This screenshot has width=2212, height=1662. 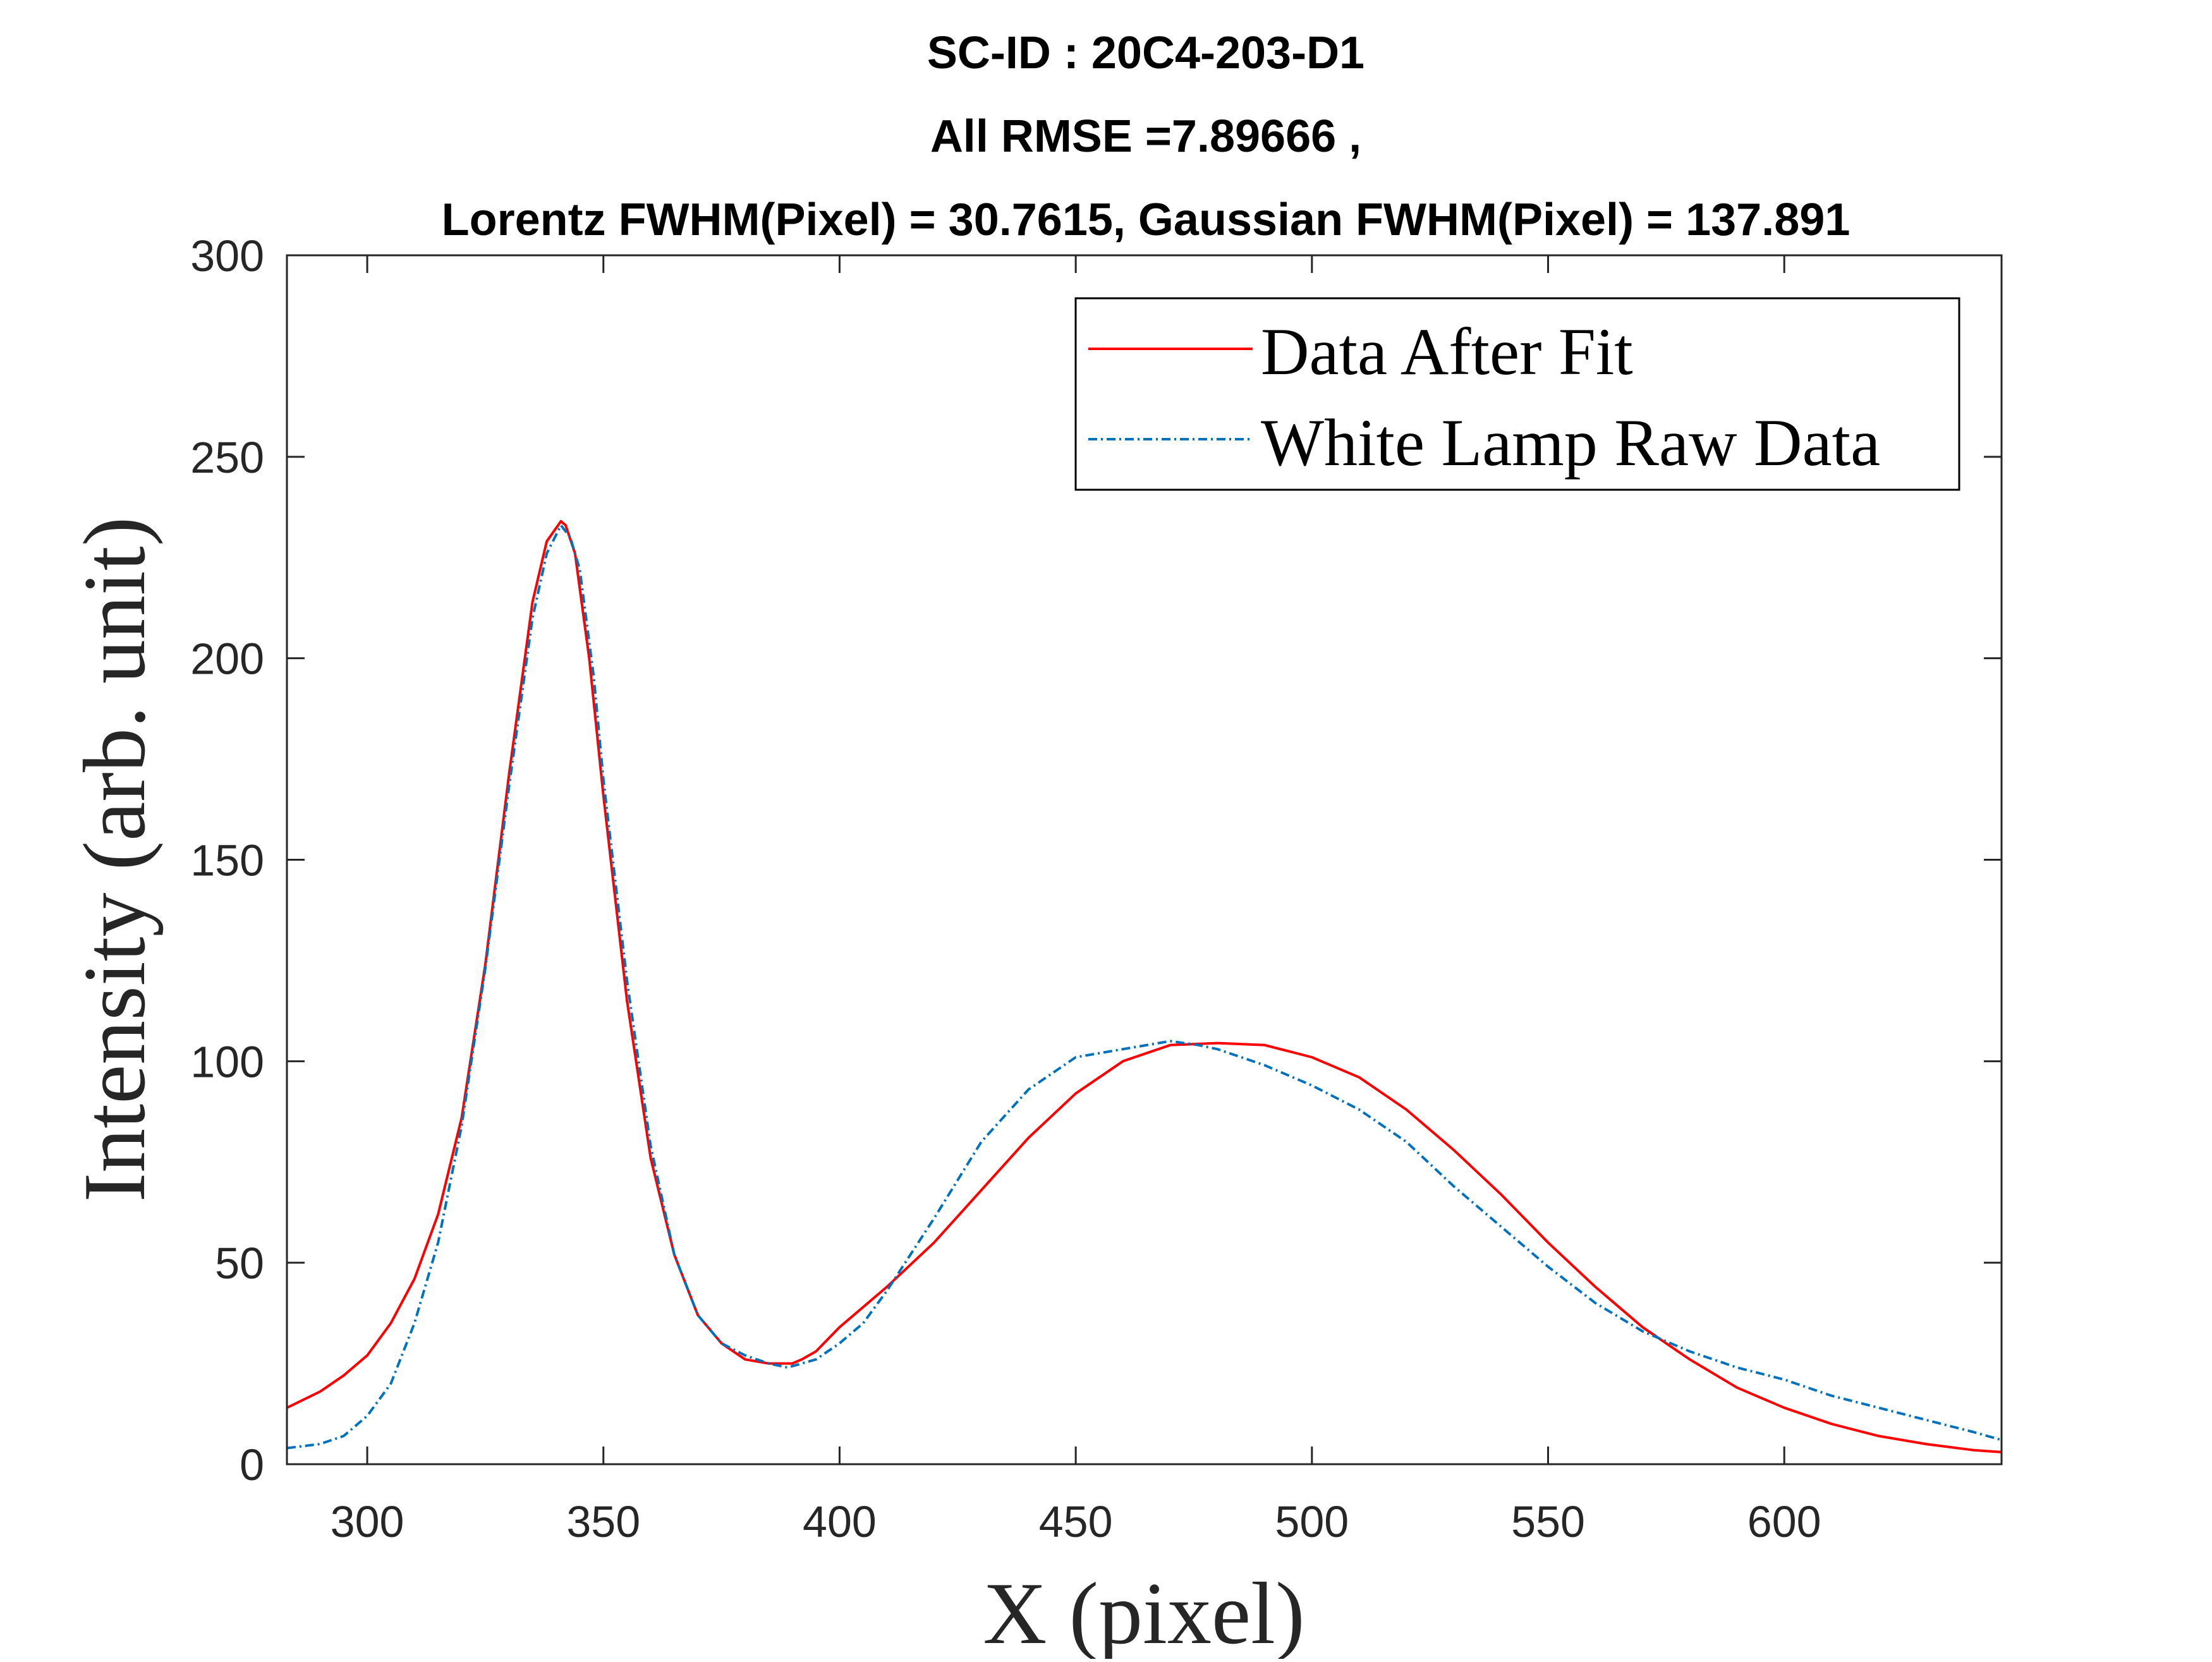 I want to click on x-tick-label: 300, so click(x=367, y=1521).